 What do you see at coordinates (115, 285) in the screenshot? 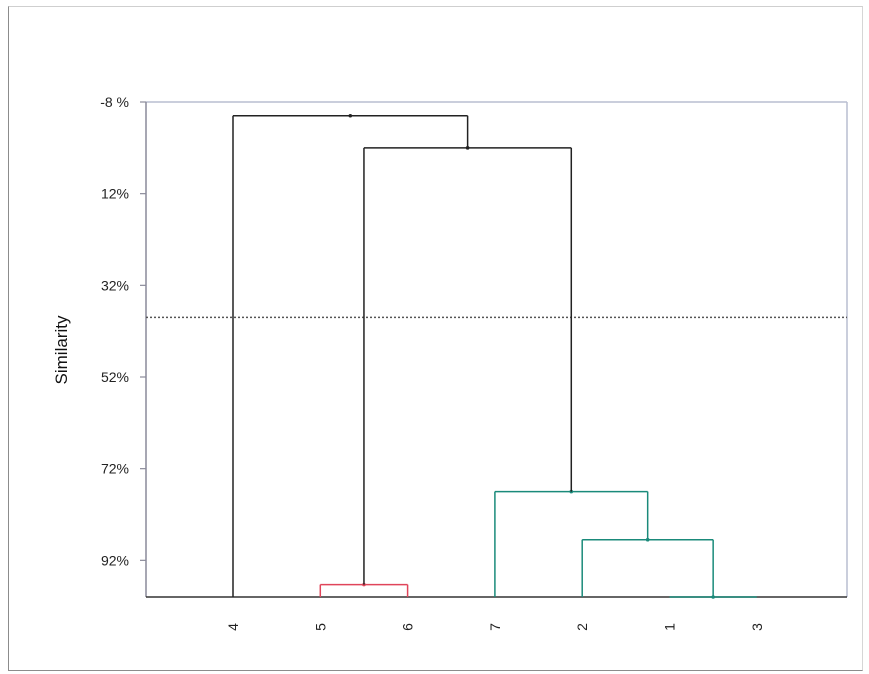
I see `y-tick-label: 32%` at bounding box center [115, 285].